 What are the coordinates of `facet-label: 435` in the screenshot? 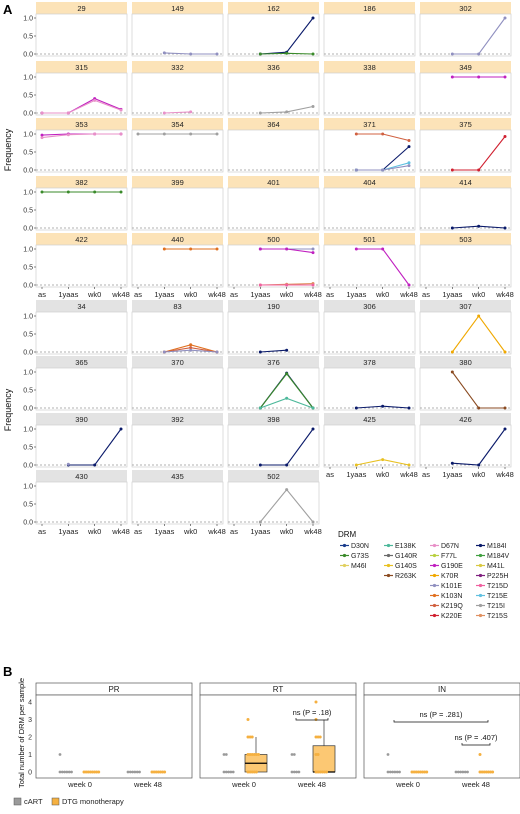 It's located at (177, 476).